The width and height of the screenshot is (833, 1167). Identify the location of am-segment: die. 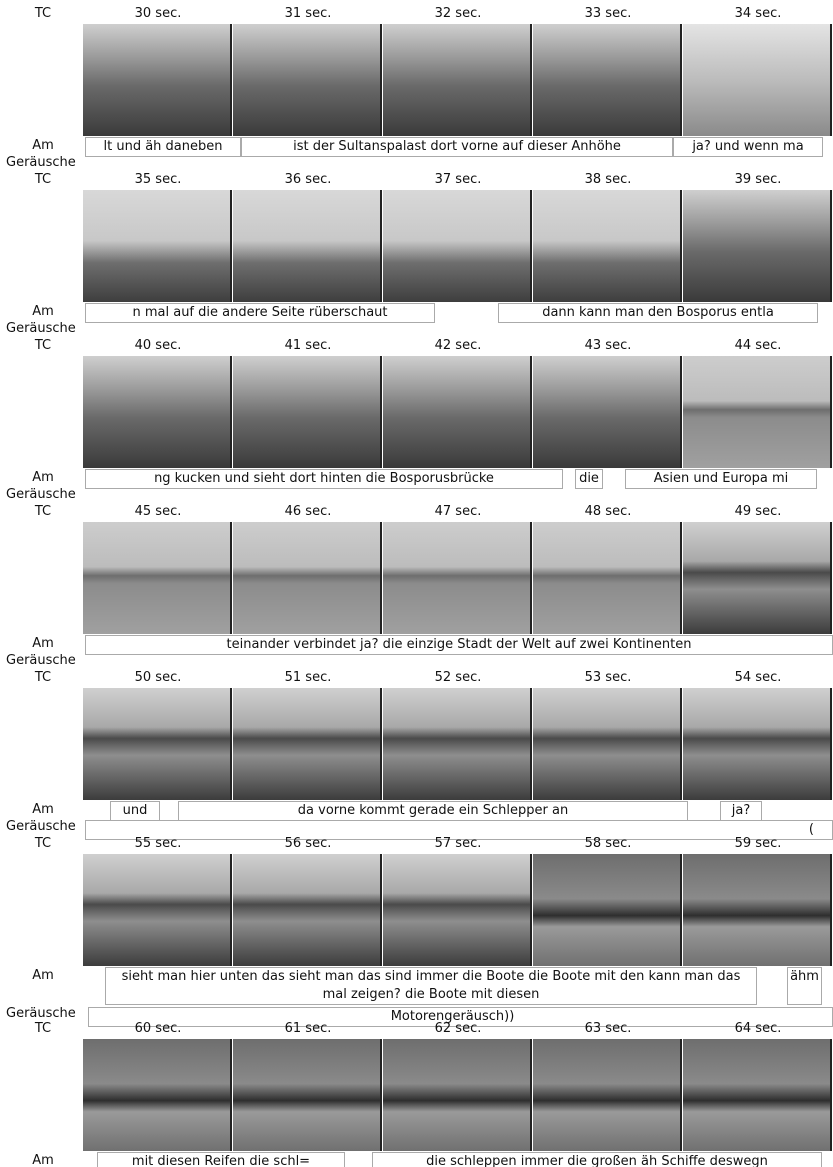
(589, 479).